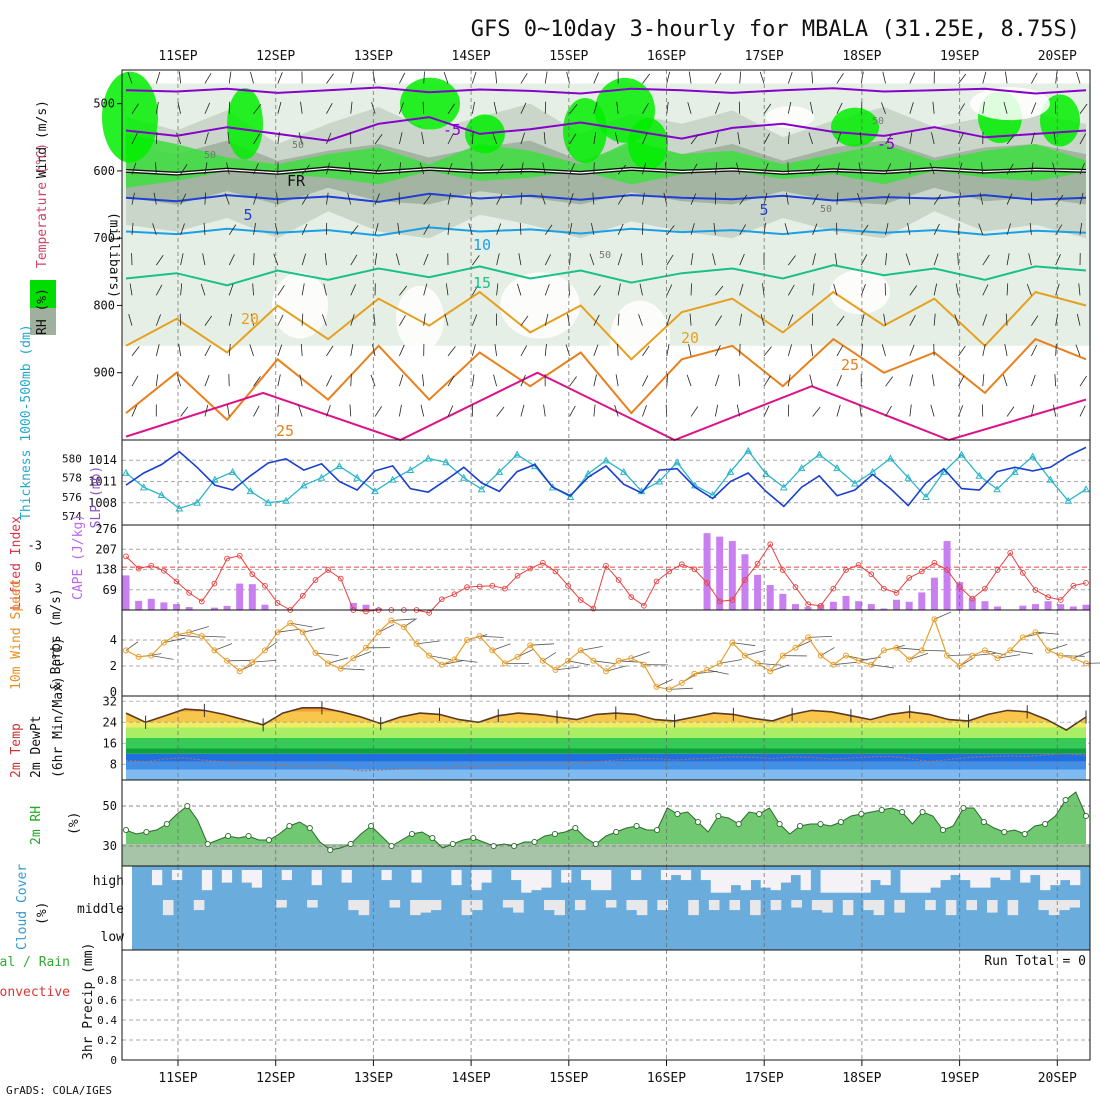 This screenshot has height=1100, width=1100. I want to click on rh-legend-swatch-low, so click(43, 321).